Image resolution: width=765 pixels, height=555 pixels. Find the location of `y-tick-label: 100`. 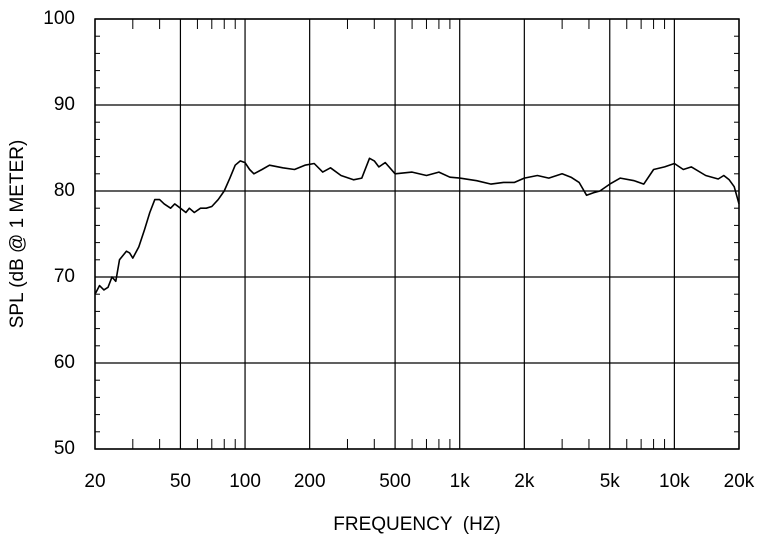

y-tick-label: 100 is located at coordinates (59, 18).